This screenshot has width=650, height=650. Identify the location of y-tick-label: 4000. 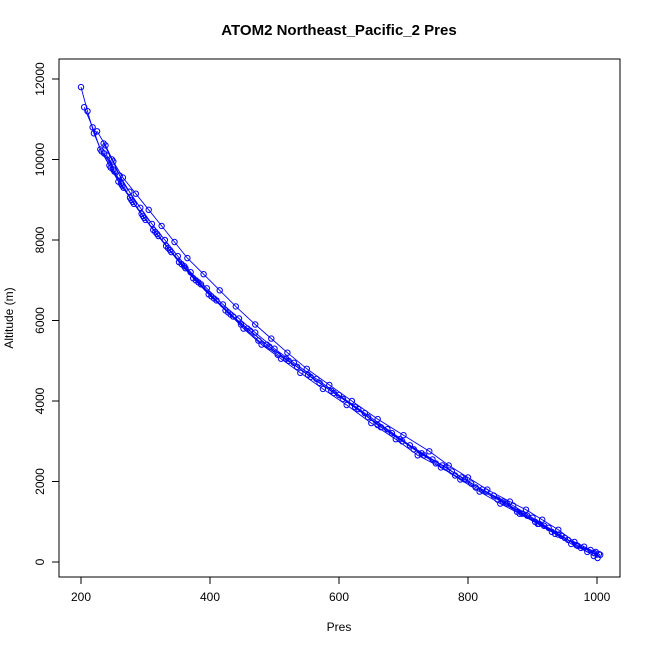
(40, 400).